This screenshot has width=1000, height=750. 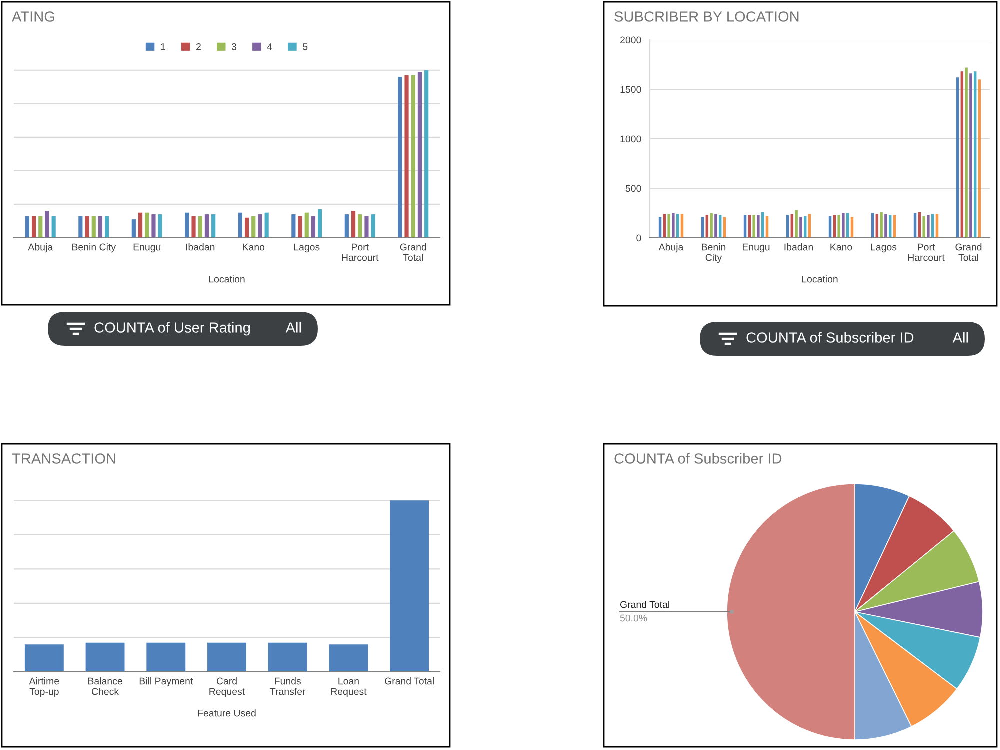 What do you see at coordinates (305, 47) in the screenshot?
I see `legend-label: 5` at bounding box center [305, 47].